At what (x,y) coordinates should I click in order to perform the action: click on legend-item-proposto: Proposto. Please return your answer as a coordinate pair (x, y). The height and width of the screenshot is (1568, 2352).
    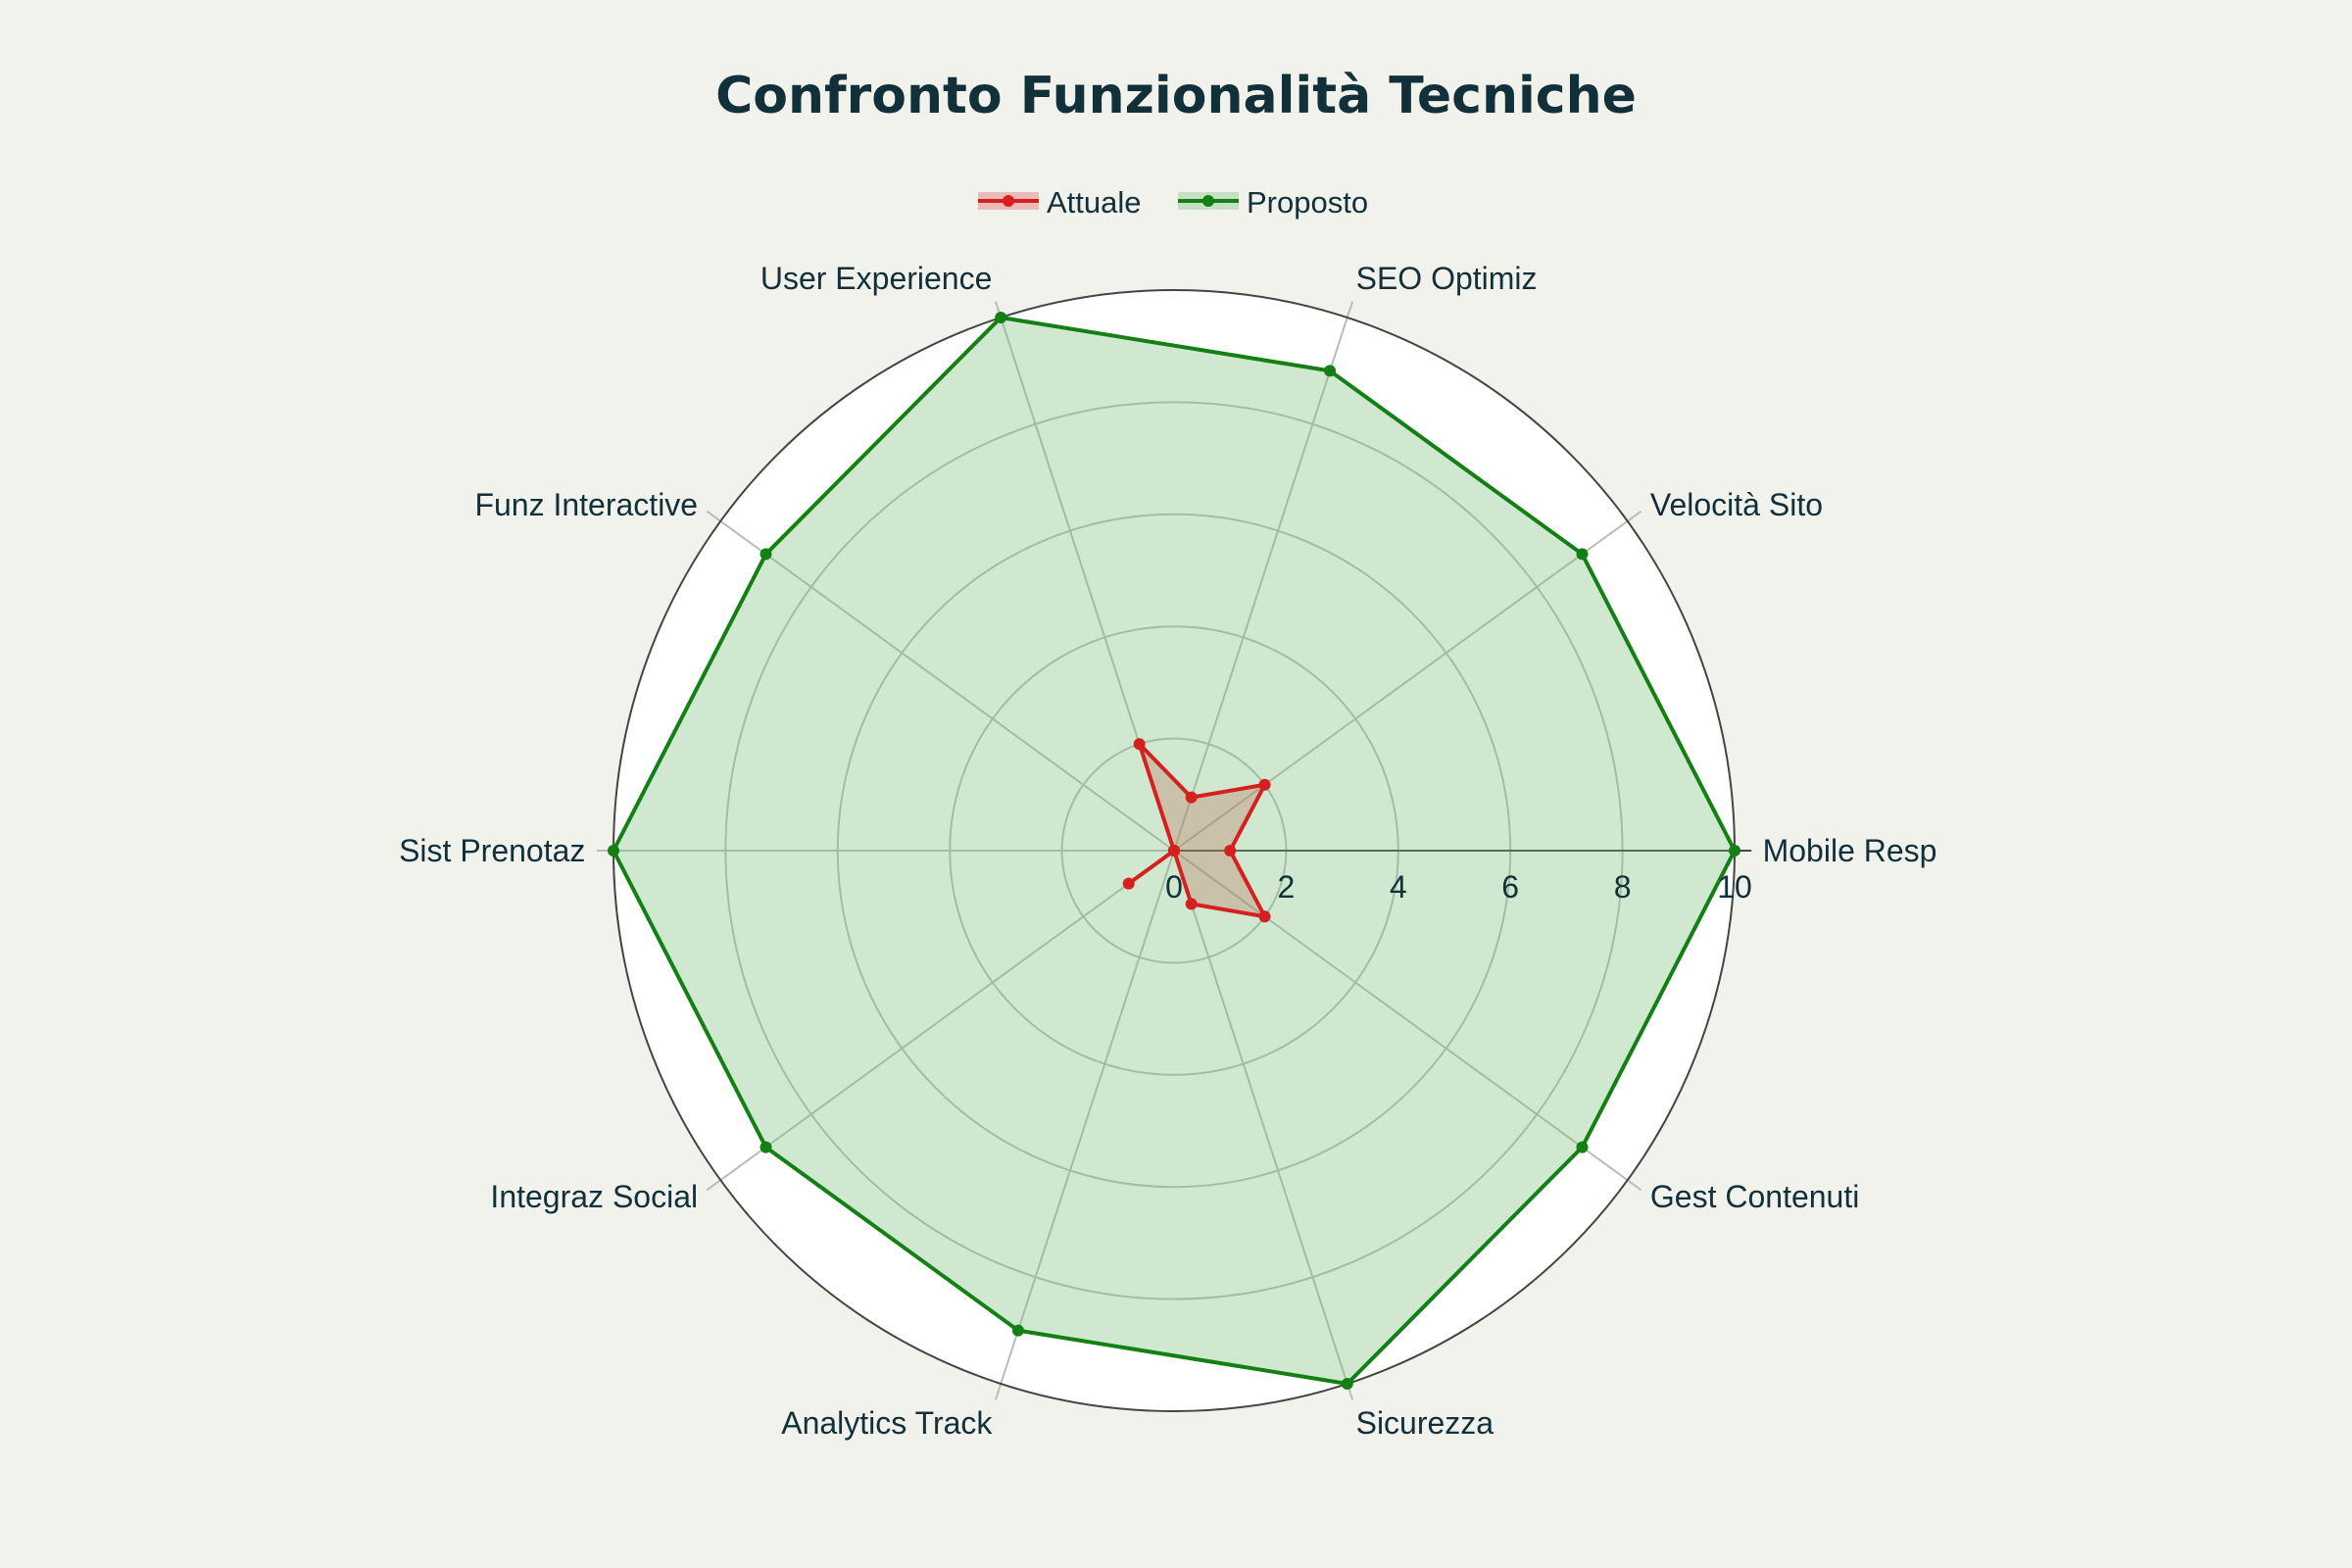
    Looking at the image, I should click on (1273, 202).